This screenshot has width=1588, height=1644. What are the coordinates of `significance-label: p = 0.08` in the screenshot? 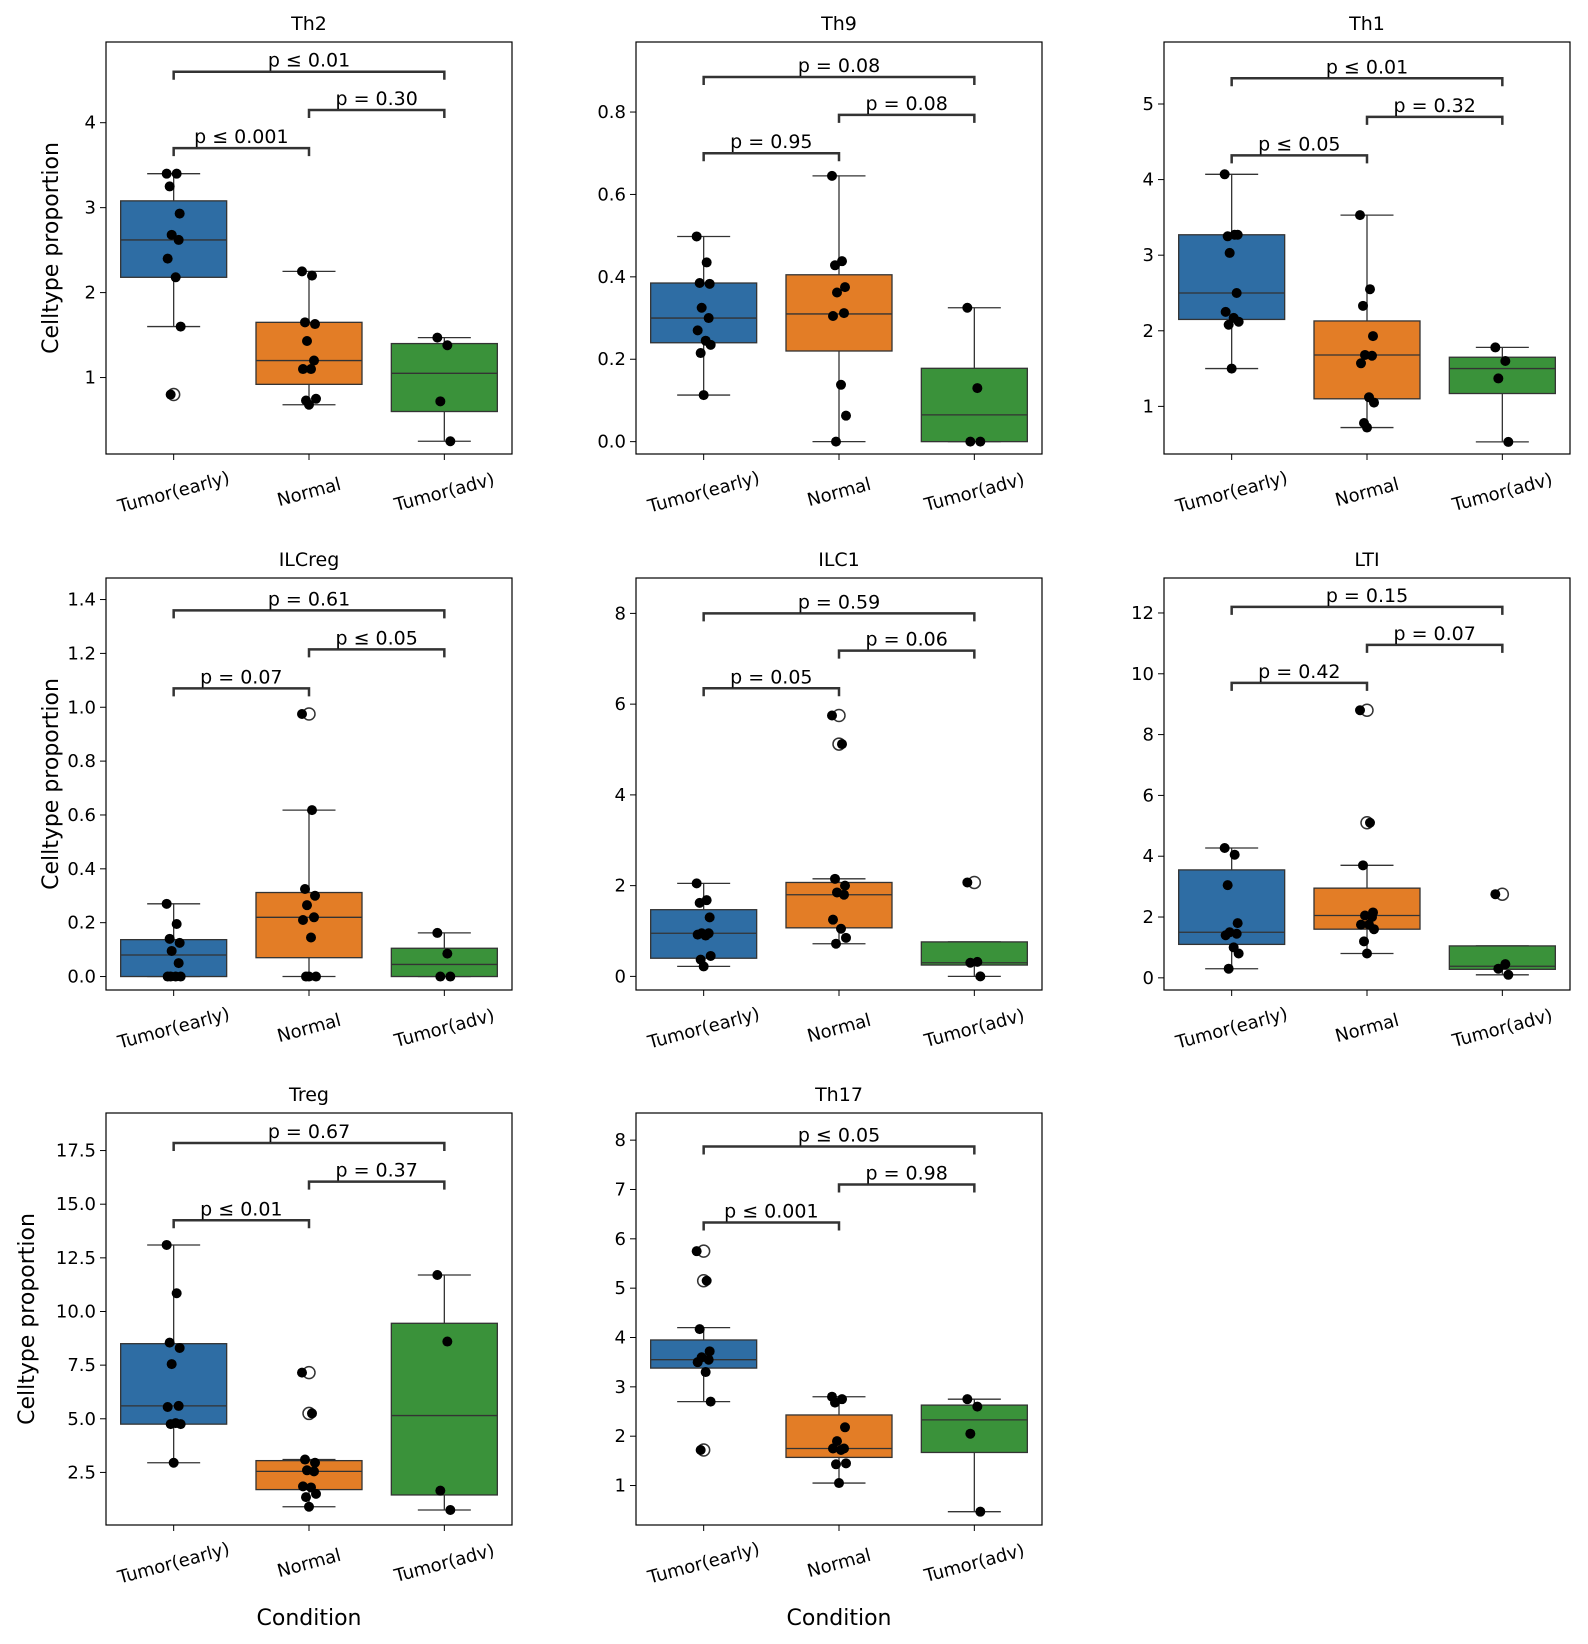 It's located at (906, 104).